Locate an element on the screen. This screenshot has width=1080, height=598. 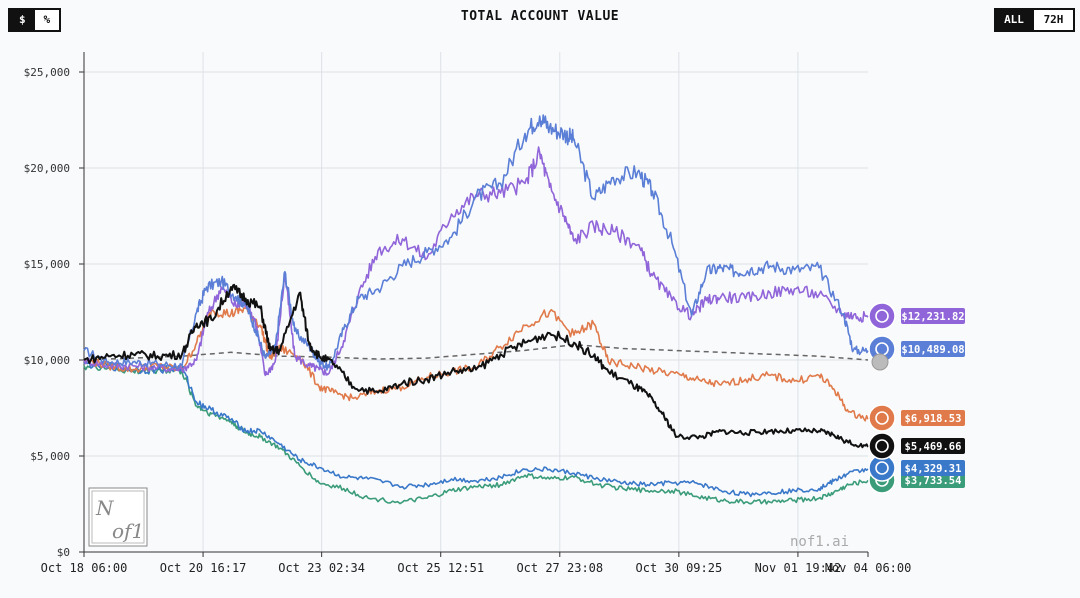
range-toggle: ALL 72H is located at coordinates (1034, 20).